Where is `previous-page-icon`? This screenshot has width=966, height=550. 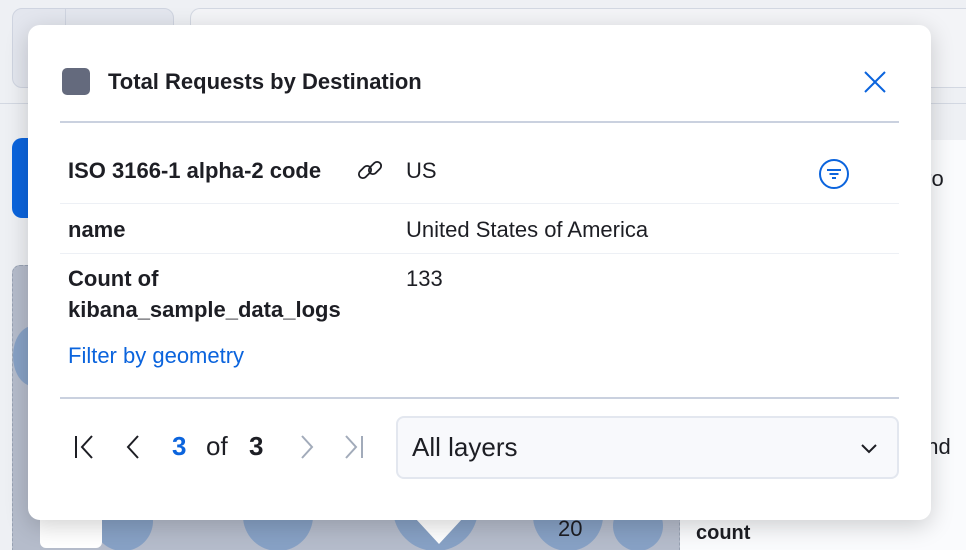
previous-page-icon is located at coordinates (133, 447).